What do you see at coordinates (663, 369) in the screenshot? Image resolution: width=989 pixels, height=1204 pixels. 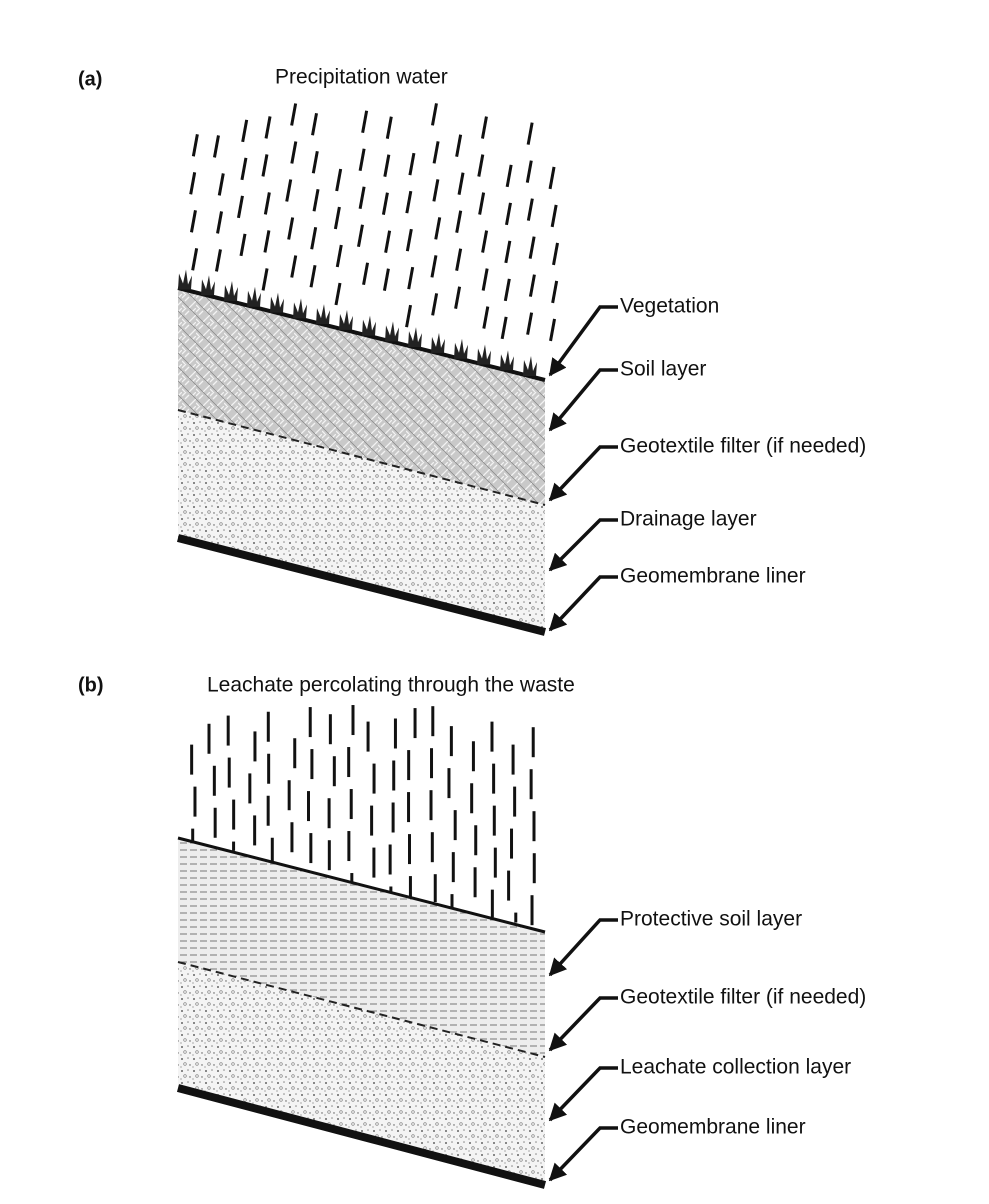 I see `callout-label: Soil layer` at bounding box center [663, 369].